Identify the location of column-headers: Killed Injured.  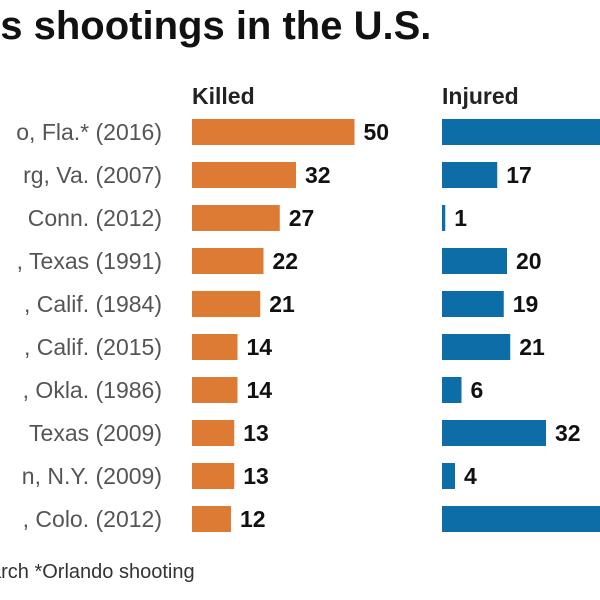
(355, 96).